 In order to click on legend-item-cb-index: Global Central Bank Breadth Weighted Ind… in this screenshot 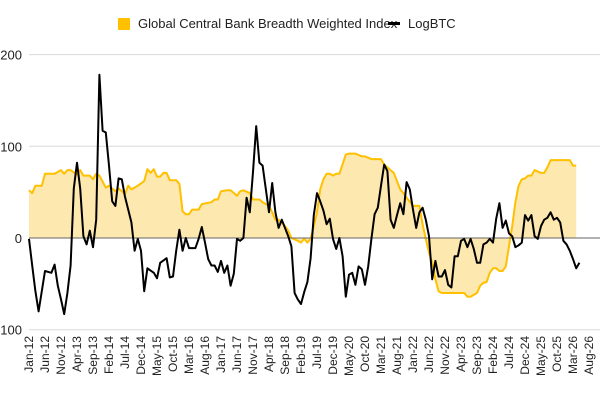, I will do `click(257, 23)`.